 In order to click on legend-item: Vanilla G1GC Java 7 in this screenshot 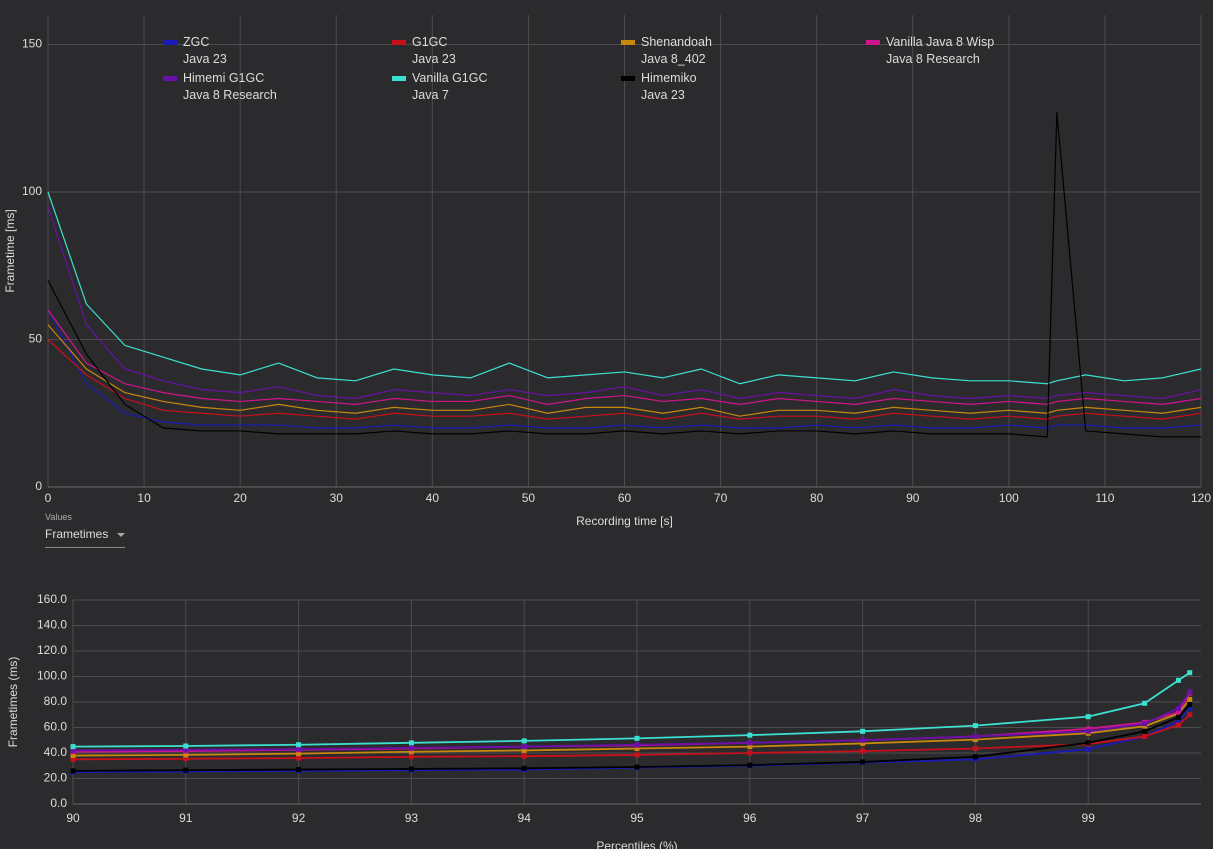, I will do `click(506, 87)`.